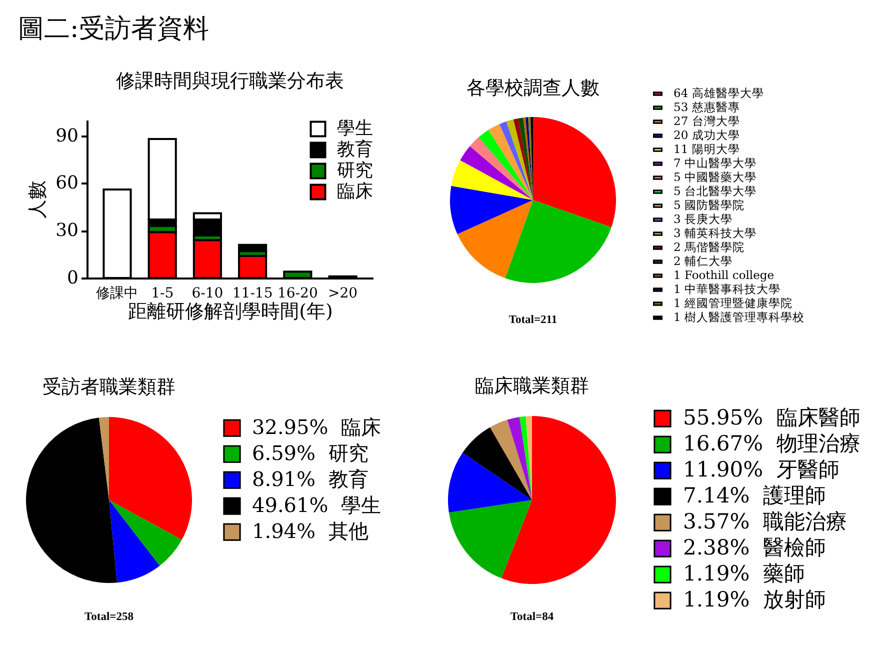 Image resolution: width=895 pixels, height=652 pixels. I want to click on legend-label: 49.61% 學生, so click(316, 505).